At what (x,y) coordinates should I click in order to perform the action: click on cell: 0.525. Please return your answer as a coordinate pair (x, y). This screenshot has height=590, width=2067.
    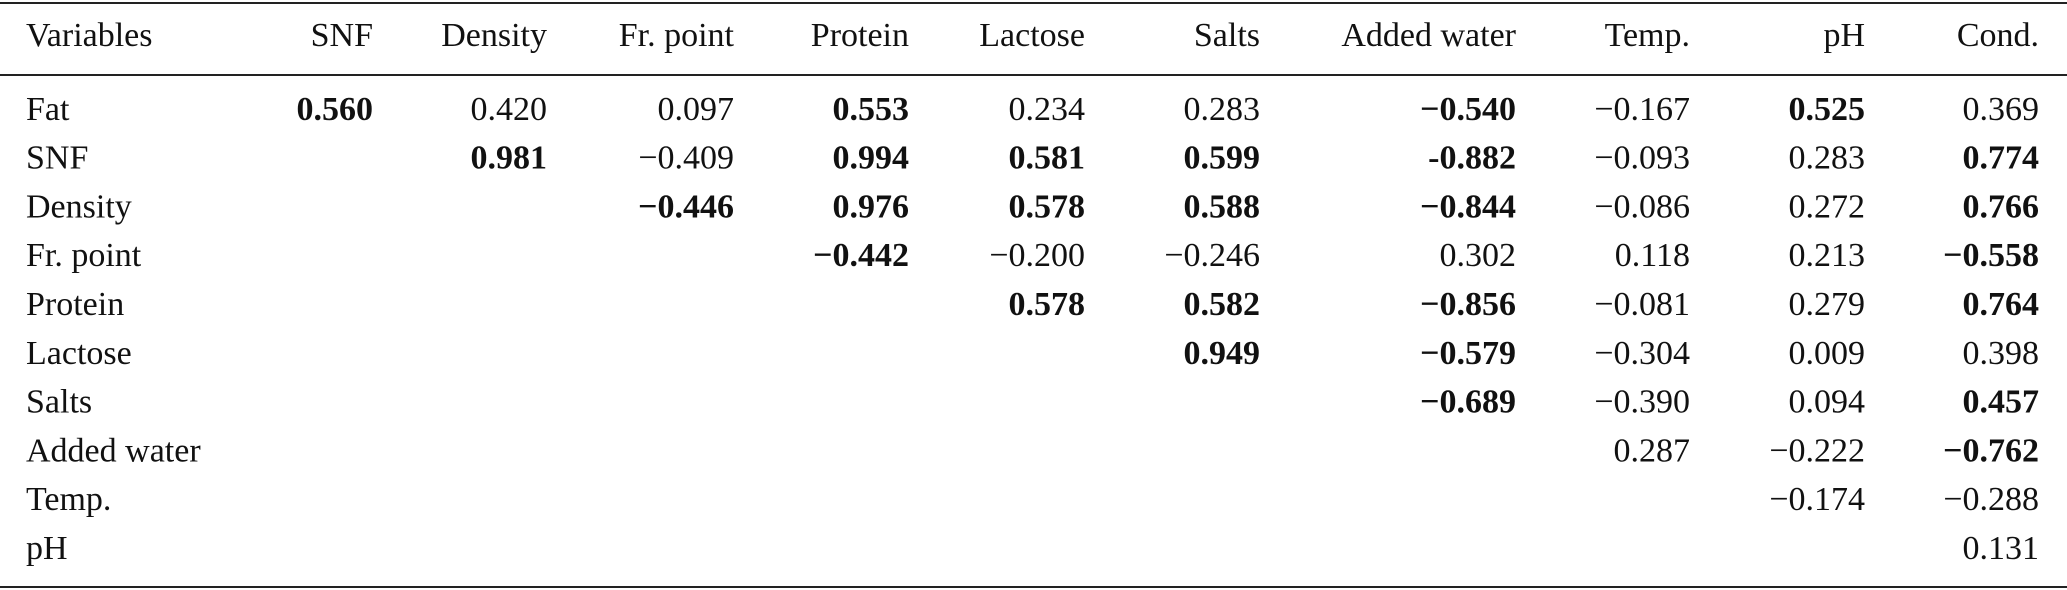
    Looking at the image, I should click on (1827, 109).